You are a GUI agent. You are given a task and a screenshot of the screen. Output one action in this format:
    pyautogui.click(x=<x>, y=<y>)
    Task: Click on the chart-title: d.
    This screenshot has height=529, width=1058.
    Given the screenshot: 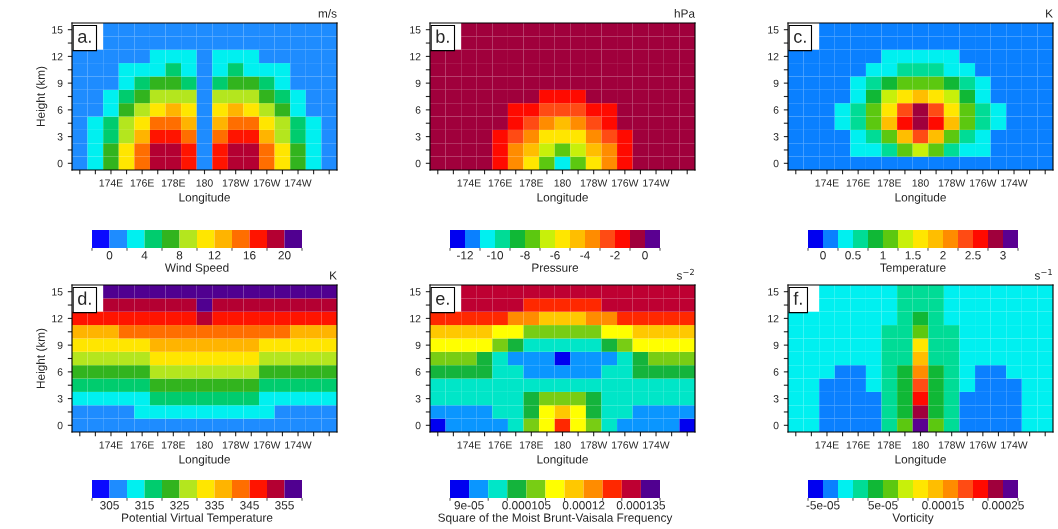 What is the action you would take?
    pyautogui.click(x=84, y=298)
    